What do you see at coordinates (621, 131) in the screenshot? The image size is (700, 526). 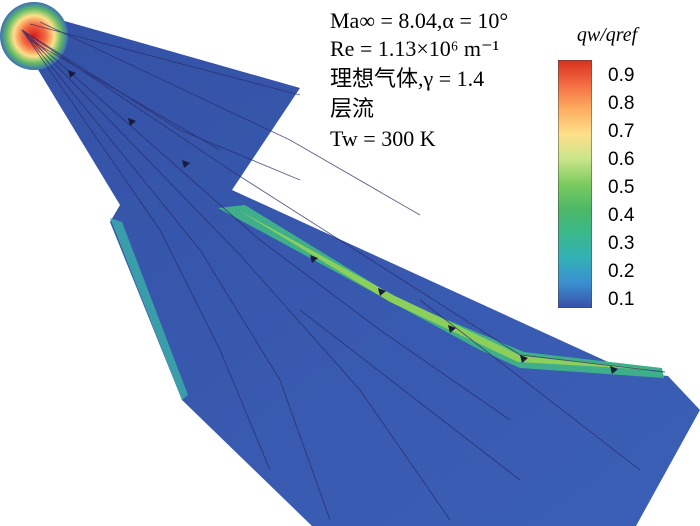 I see `colorbar-tick-label: 0.7` at bounding box center [621, 131].